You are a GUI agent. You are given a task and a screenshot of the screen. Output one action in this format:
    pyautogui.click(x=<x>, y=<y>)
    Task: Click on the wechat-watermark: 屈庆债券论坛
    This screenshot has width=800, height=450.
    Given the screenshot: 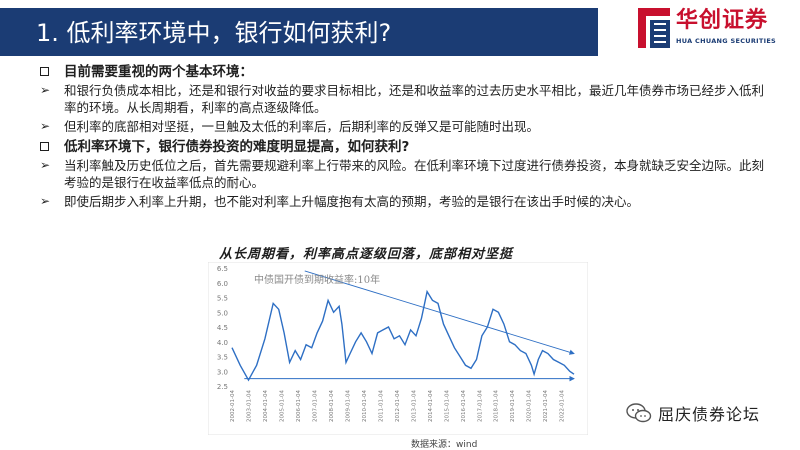 What is the action you would take?
    pyautogui.click(x=711, y=413)
    